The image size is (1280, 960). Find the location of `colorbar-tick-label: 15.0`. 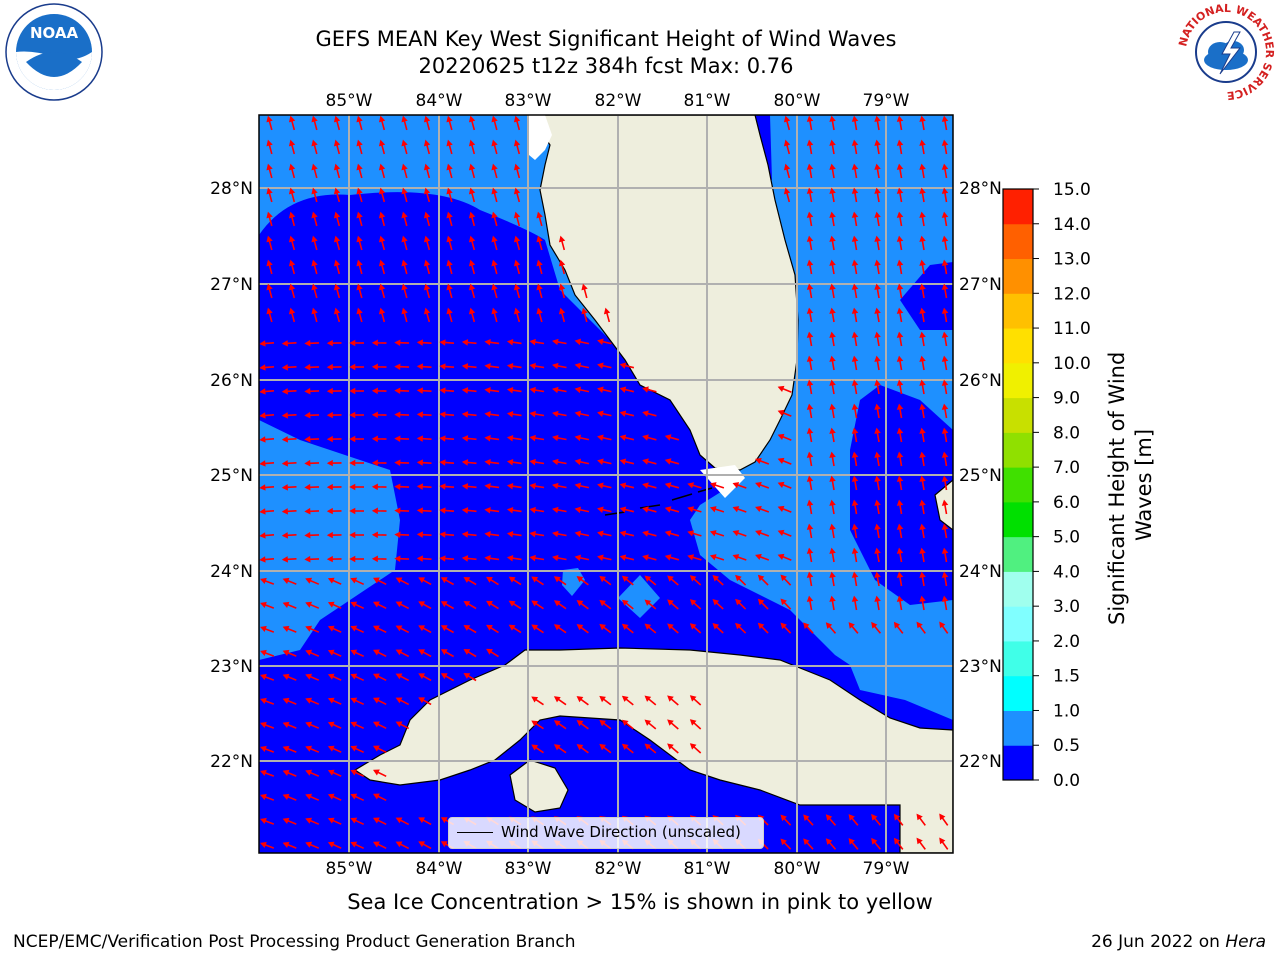

colorbar-tick-label: 15.0 is located at coordinates (1072, 190).